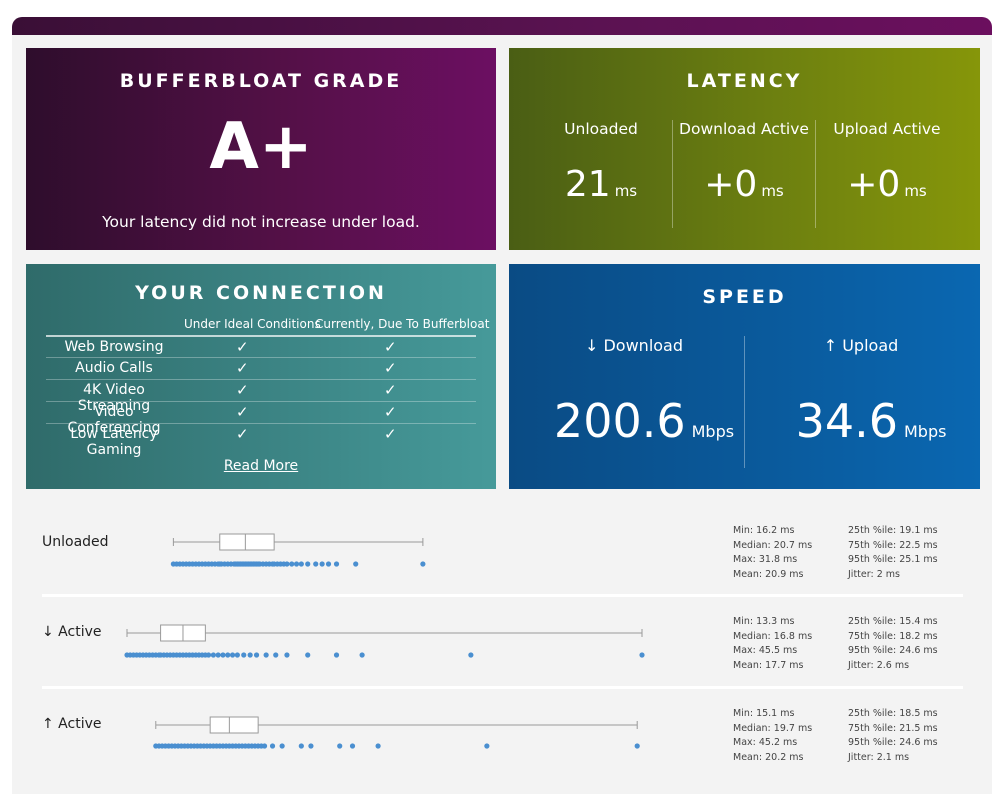 The image size is (999, 794). I want to click on read-more-link: Read More, so click(261, 466).